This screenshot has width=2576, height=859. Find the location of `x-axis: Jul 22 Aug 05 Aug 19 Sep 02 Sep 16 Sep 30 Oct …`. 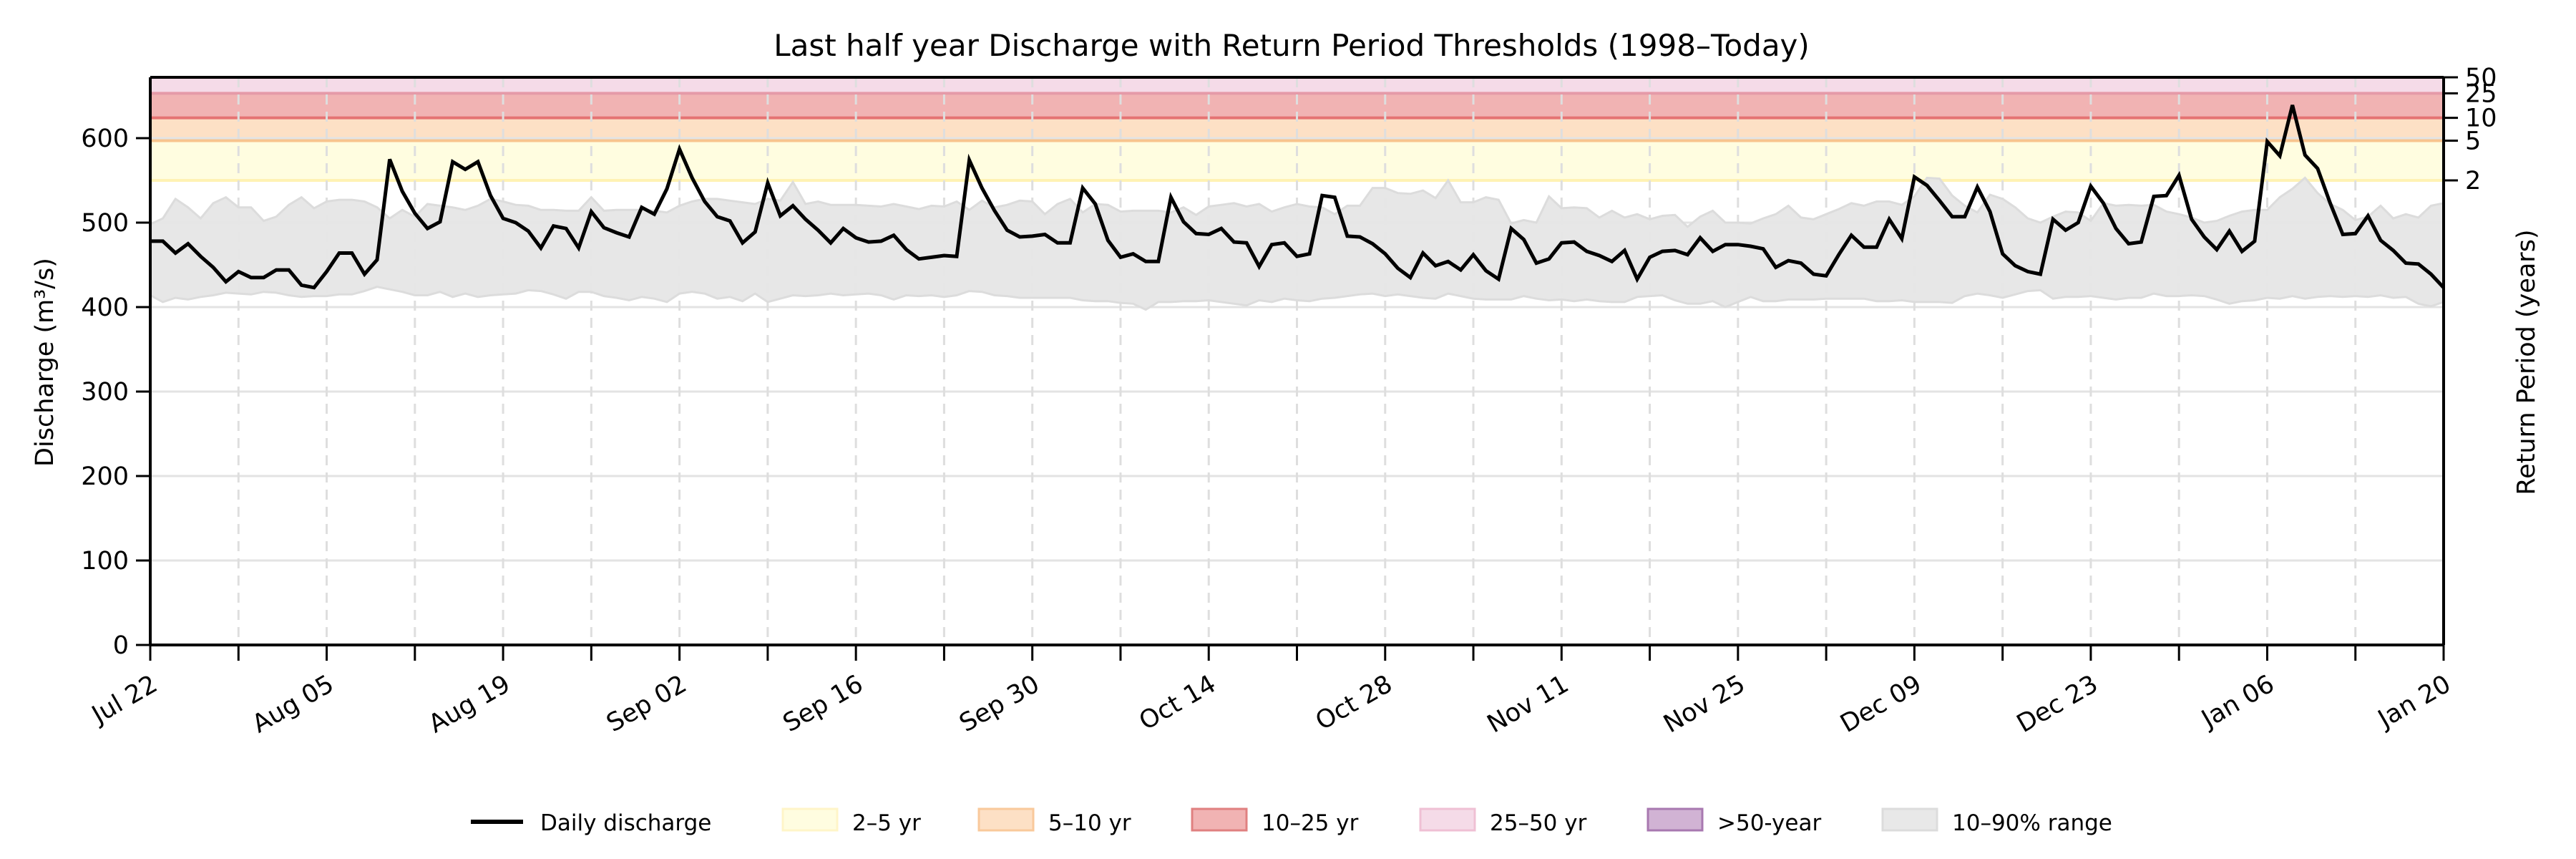

x-axis: Jul 22 Aug 05 Aug 19 Sep 02 Sep 16 Sep 30 Oct … is located at coordinates (1271, 692).